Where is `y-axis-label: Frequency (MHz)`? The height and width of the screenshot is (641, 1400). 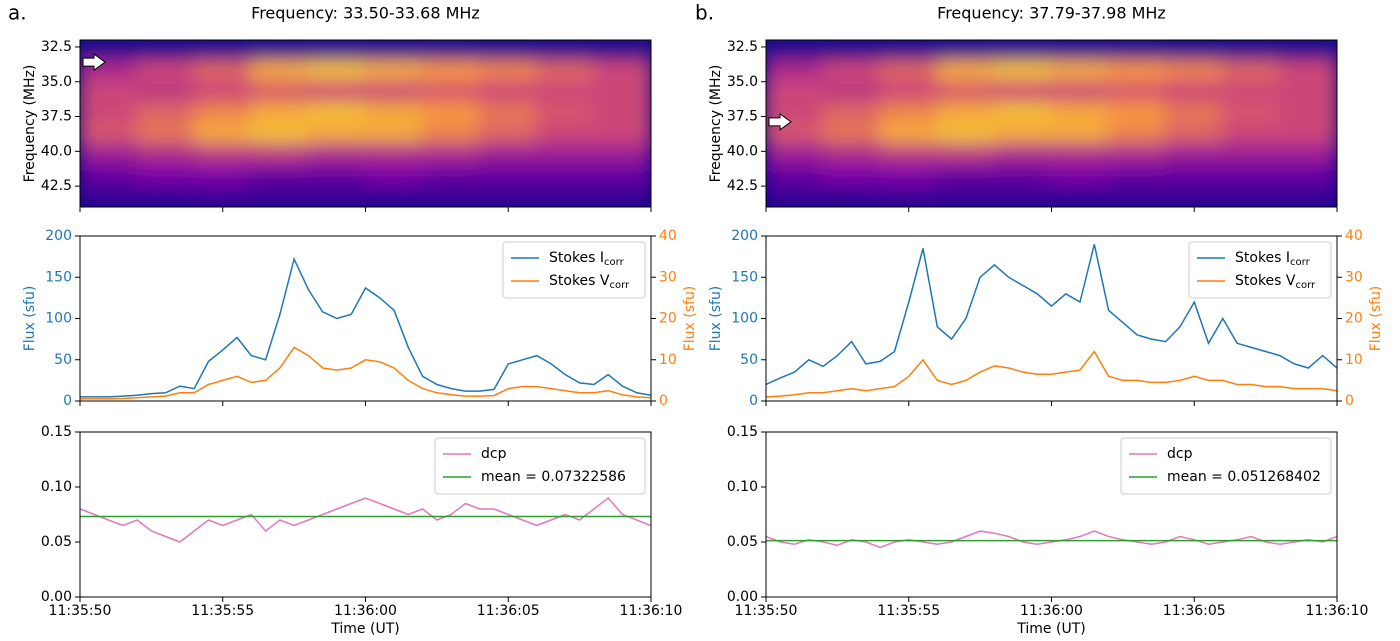 y-axis-label: Frequency (MHz) is located at coordinates (716, 124).